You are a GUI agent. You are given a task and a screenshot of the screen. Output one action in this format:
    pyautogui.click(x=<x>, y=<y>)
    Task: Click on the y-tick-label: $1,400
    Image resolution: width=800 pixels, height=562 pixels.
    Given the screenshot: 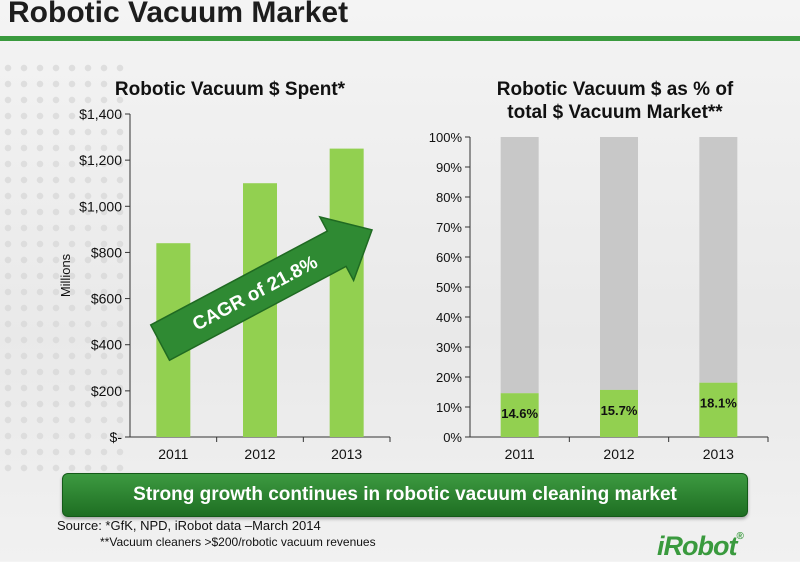 What is the action you would take?
    pyautogui.click(x=100, y=114)
    